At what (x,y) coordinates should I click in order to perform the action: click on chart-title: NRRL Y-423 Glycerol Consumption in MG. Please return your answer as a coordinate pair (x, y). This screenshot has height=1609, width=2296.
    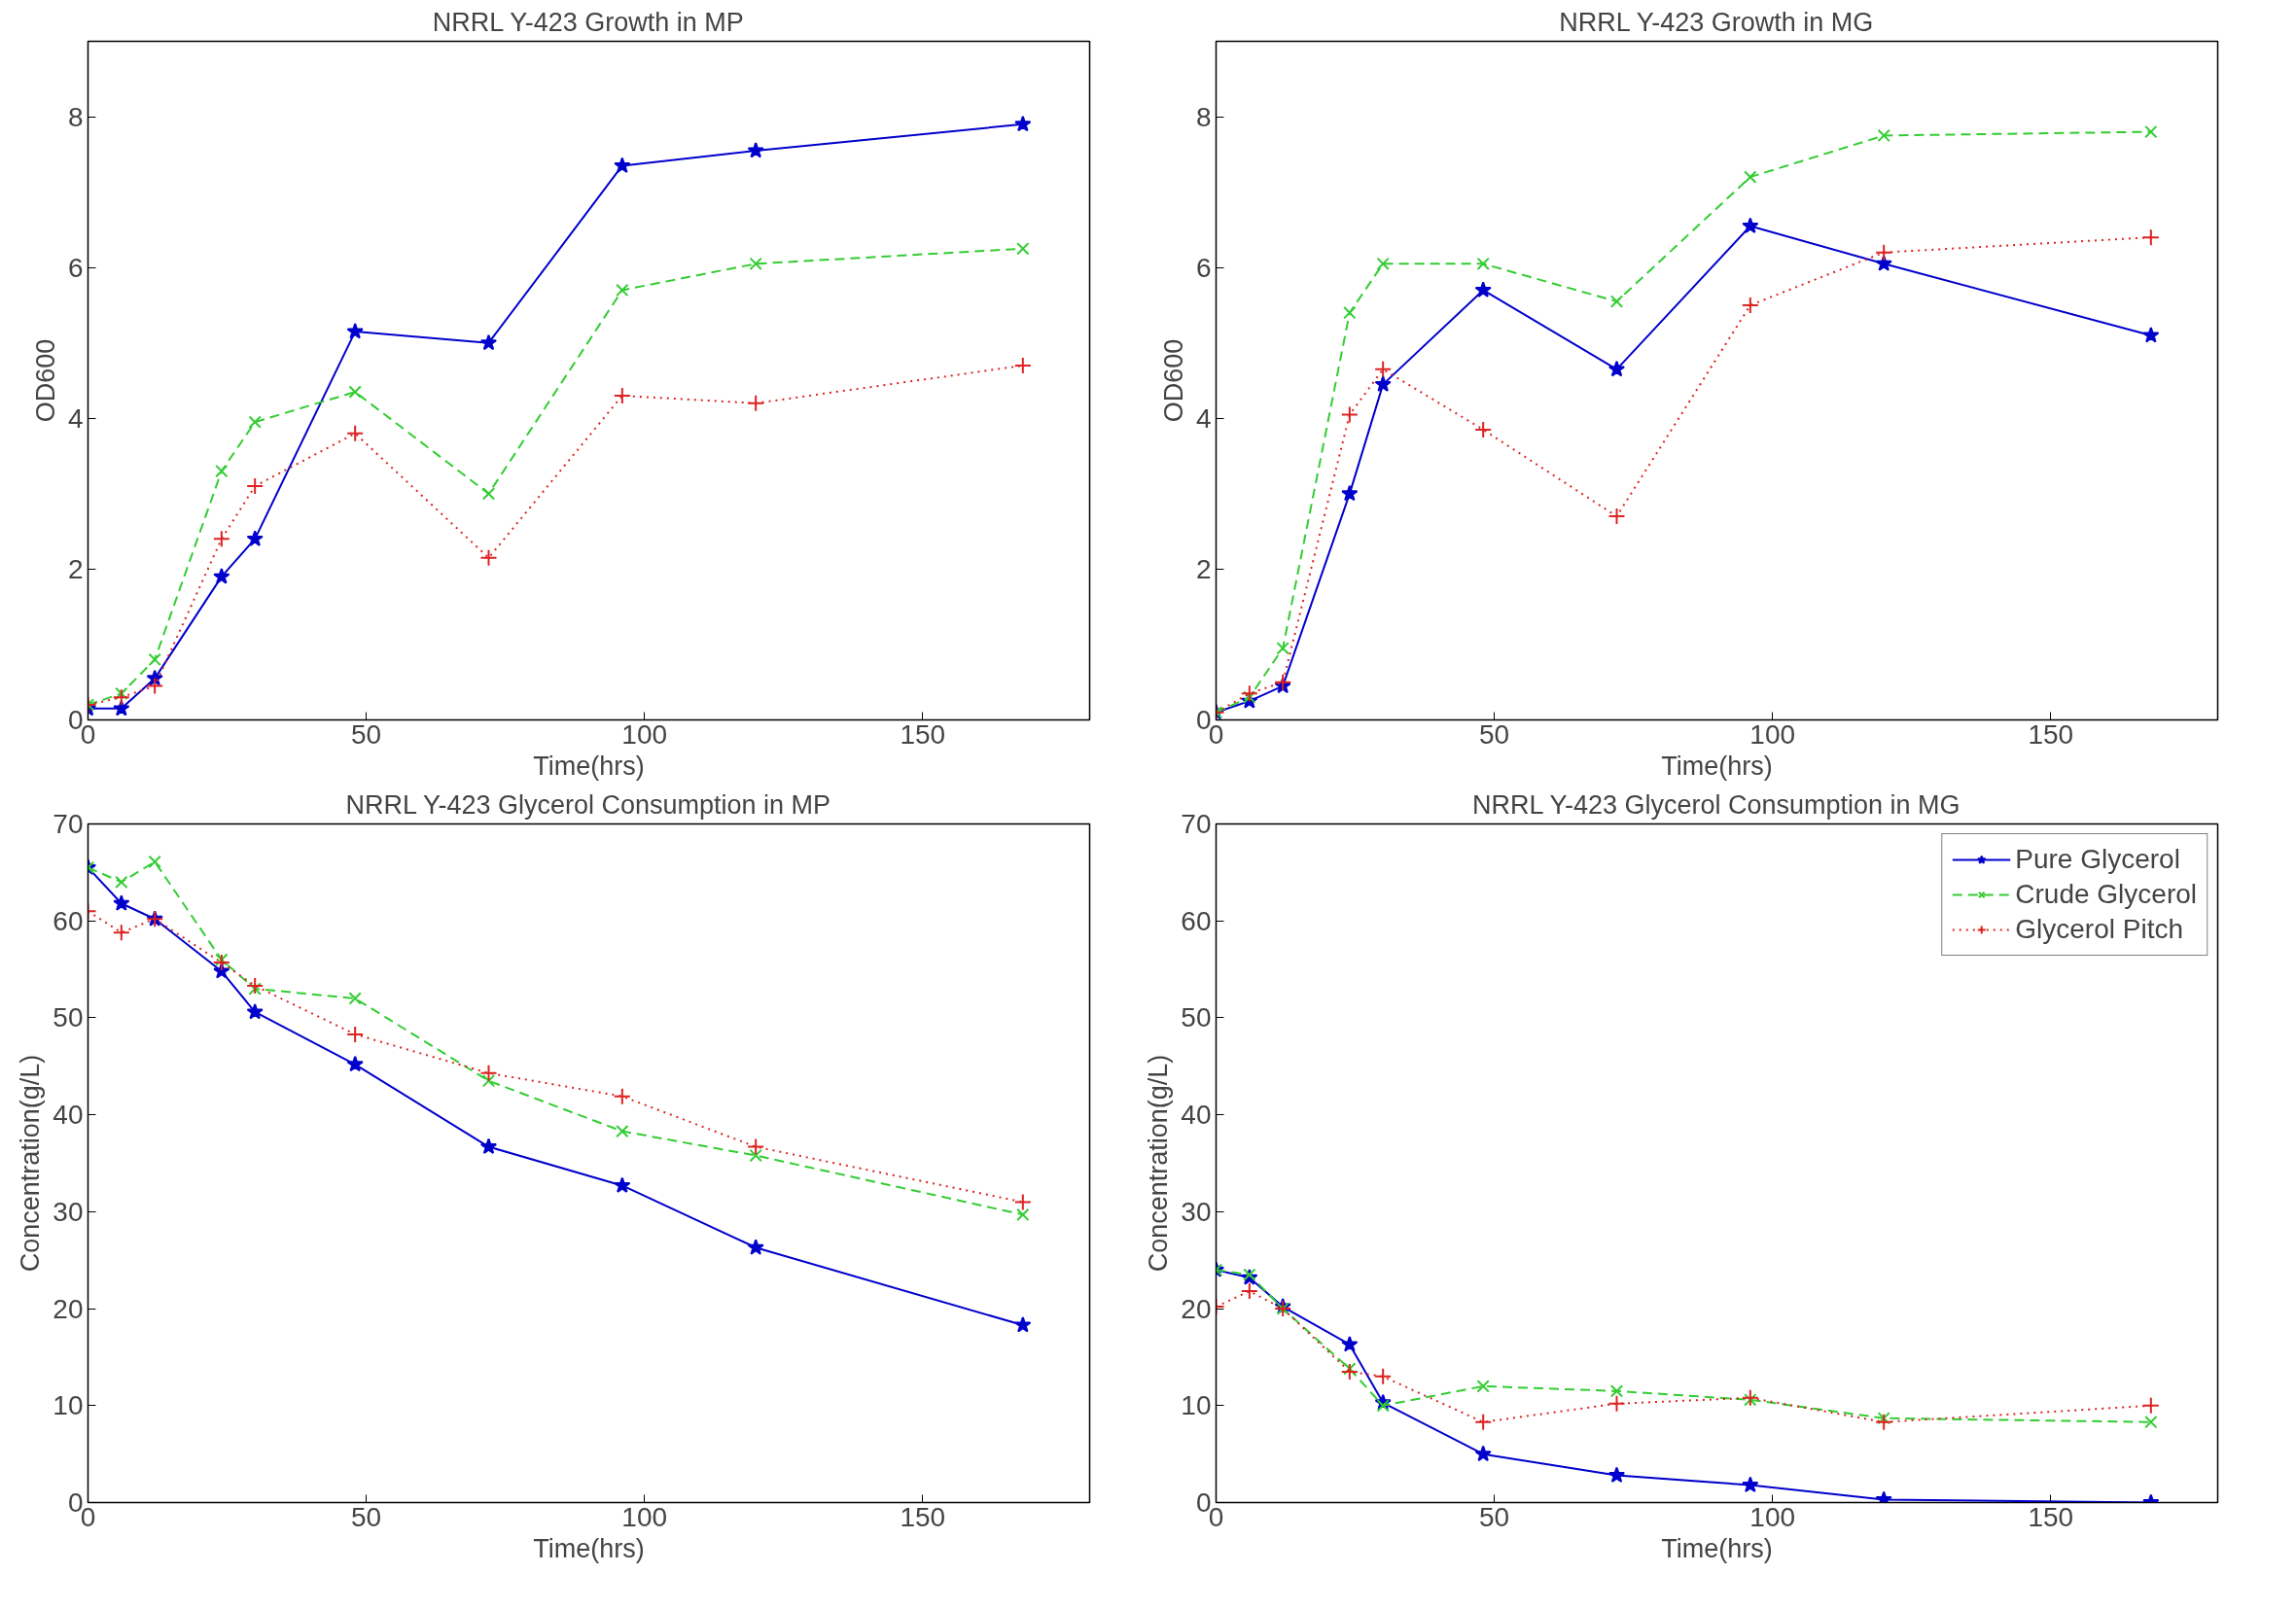
    Looking at the image, I should click on (1716, 804).